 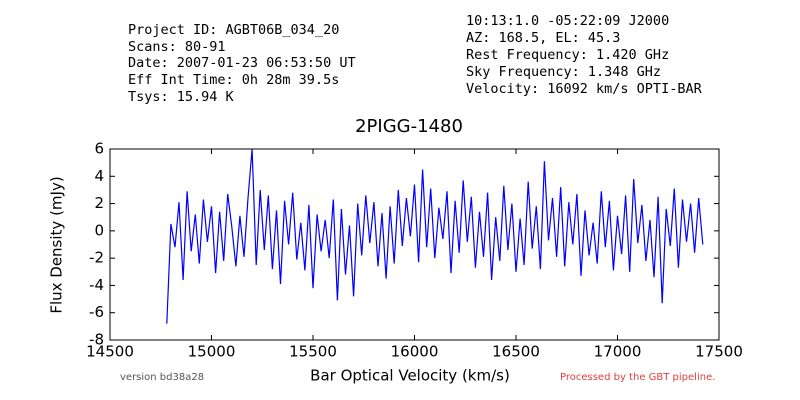 What do you see at coordinates (584, 89) in the screenshot?
I see `header-line: Velocity: 16092 km/s OPTI-BAR` at bounding box center [584, 89].